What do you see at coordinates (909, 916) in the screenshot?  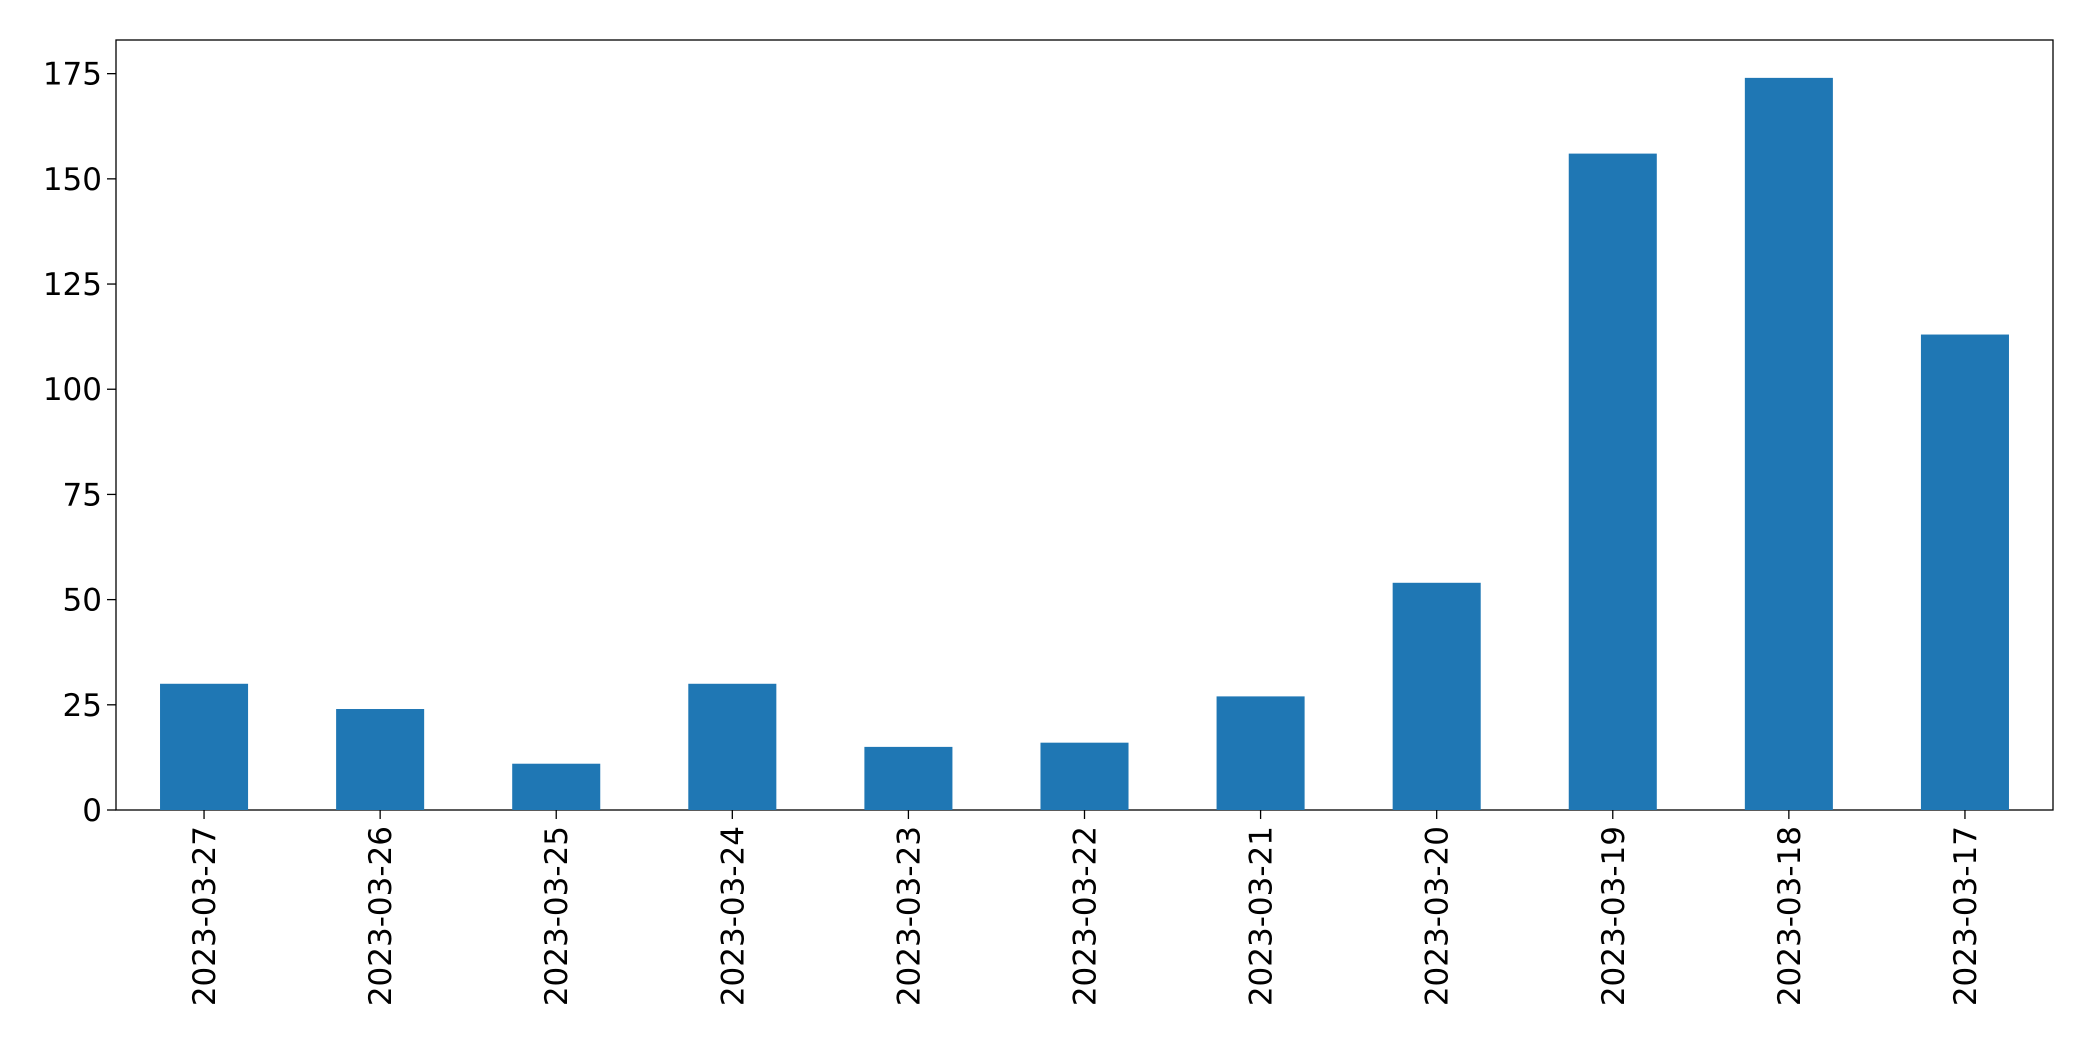 I see `x-tick-label: 2023-03-23` at bounding box center [909, 916].